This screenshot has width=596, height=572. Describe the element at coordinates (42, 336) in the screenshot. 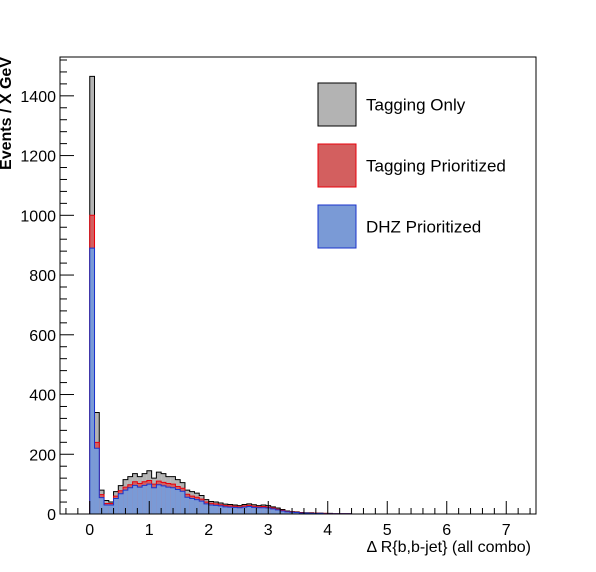

I see `y-tick-label: 600` at that location.